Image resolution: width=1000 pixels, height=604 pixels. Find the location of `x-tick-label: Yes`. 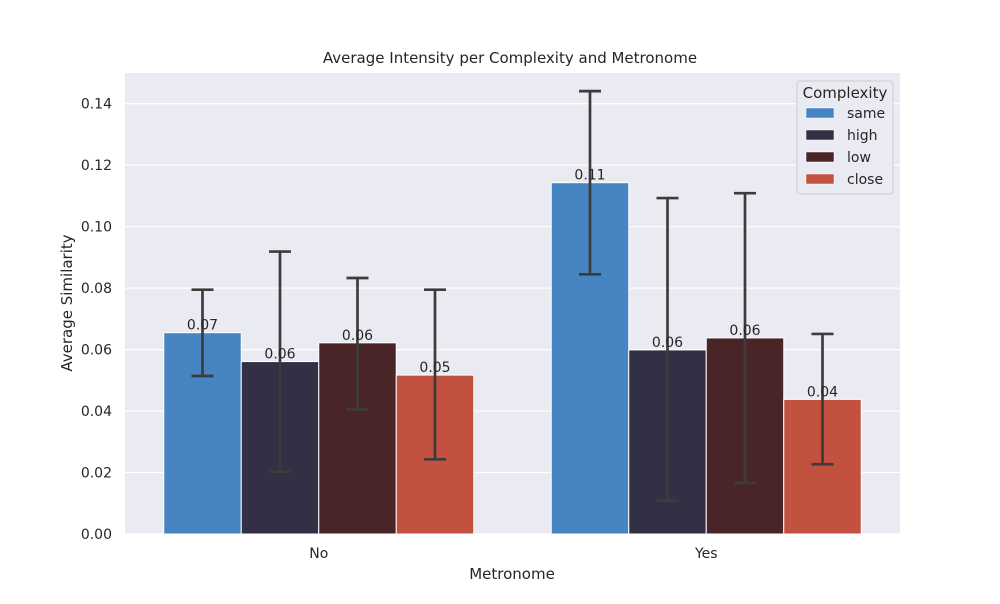

x-tick-label: Yes is located at coordinates (706, 554).